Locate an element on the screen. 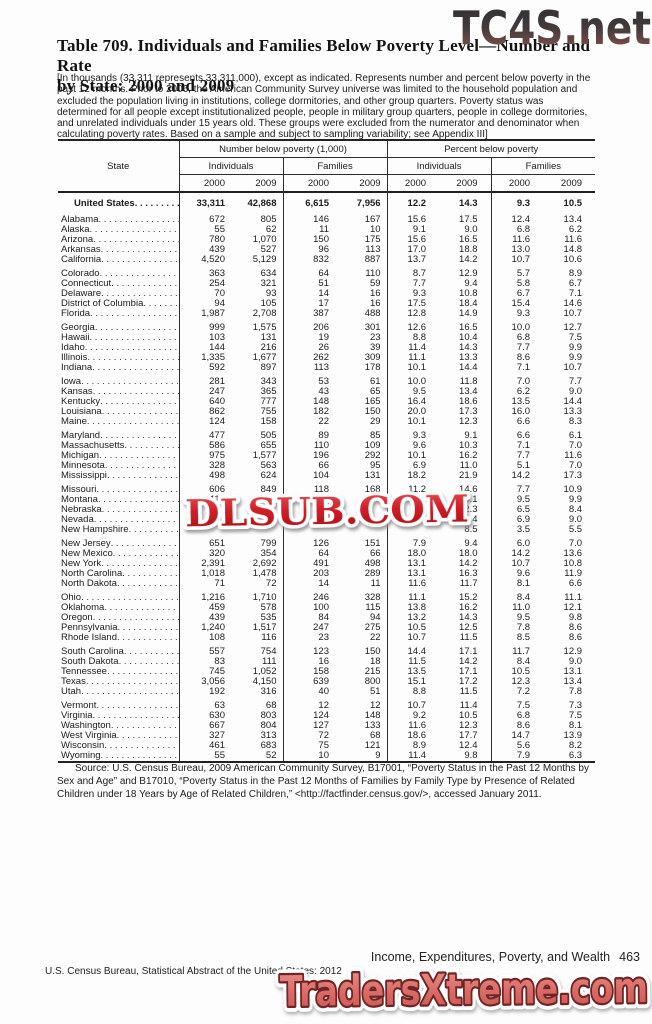  cell-pct-individuals-2009: 13.4 is located at coordinates (468, 391).